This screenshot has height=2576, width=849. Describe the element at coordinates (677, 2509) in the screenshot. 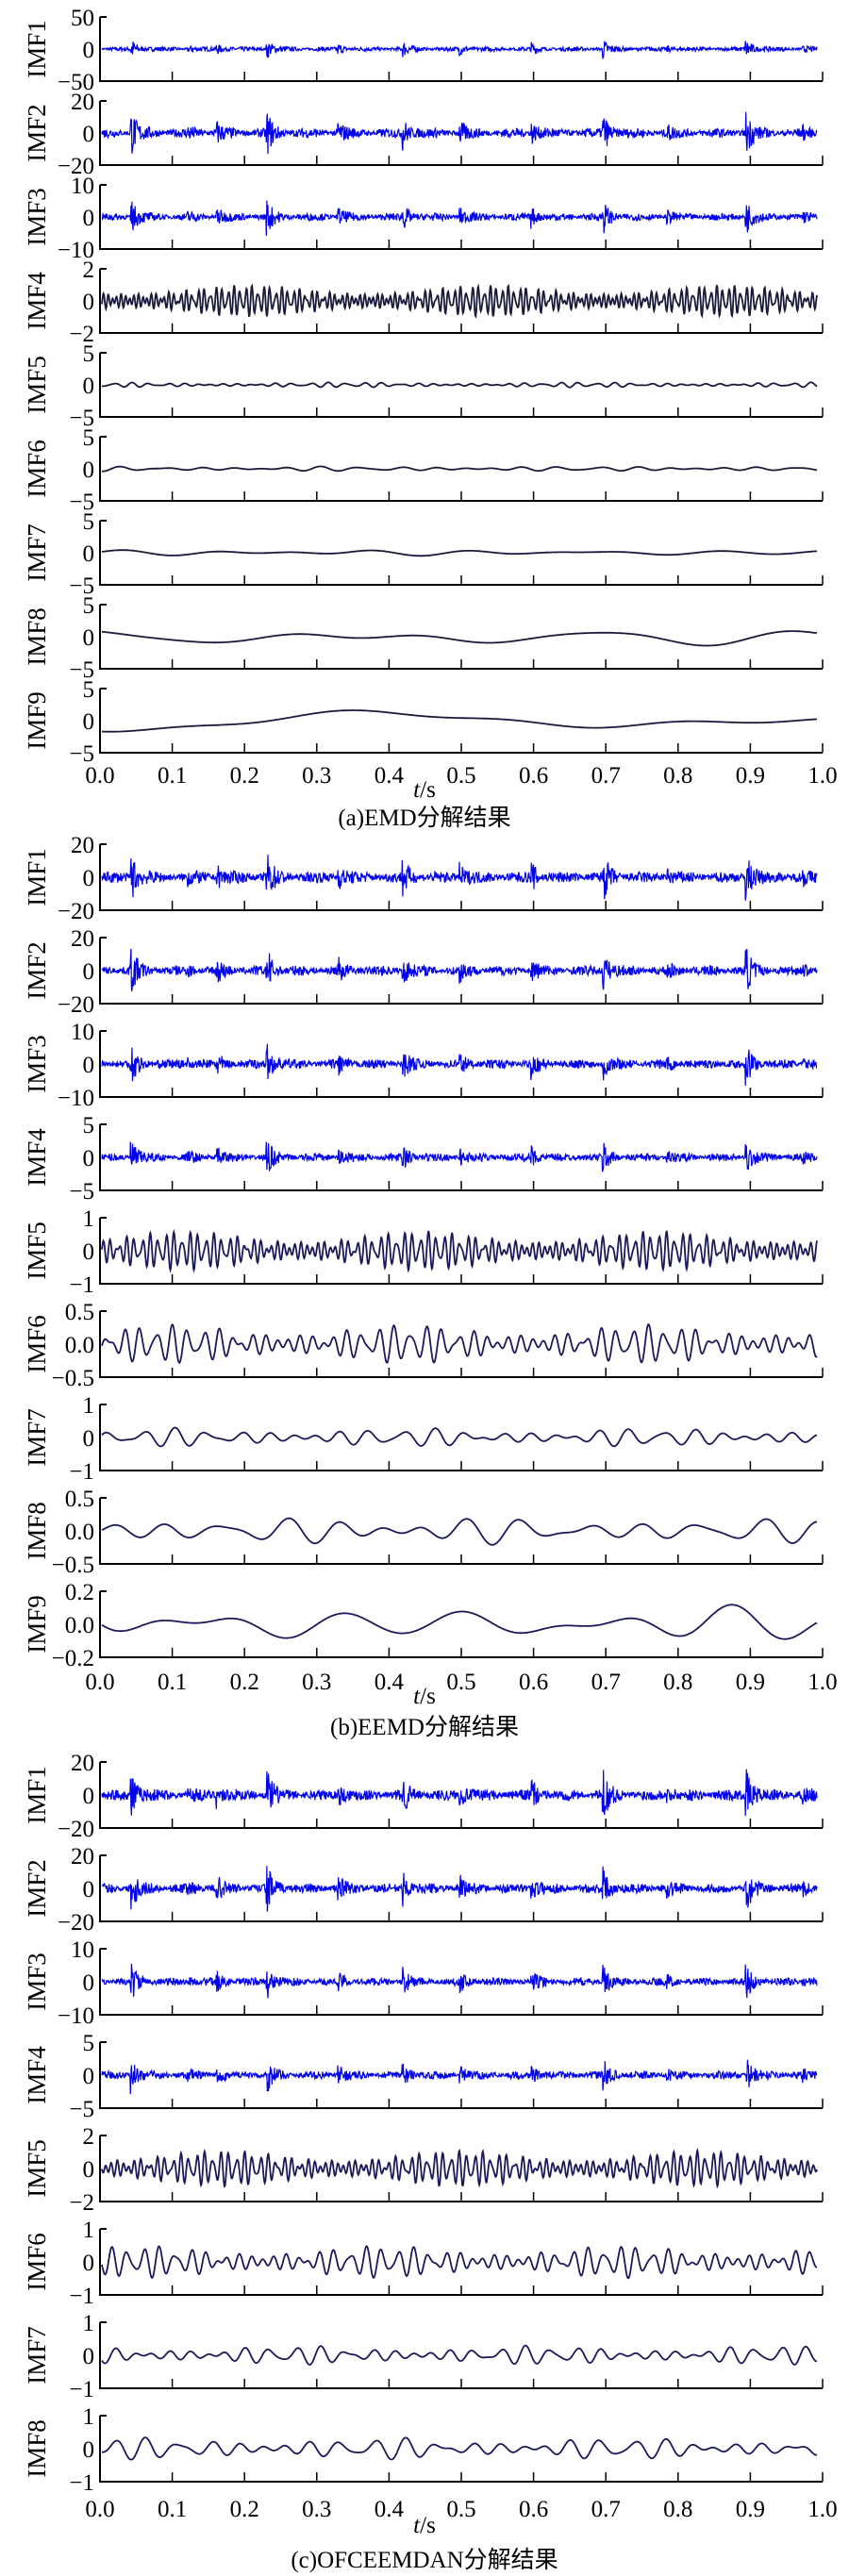

I see `x-tick-label: 0.8` at that location.